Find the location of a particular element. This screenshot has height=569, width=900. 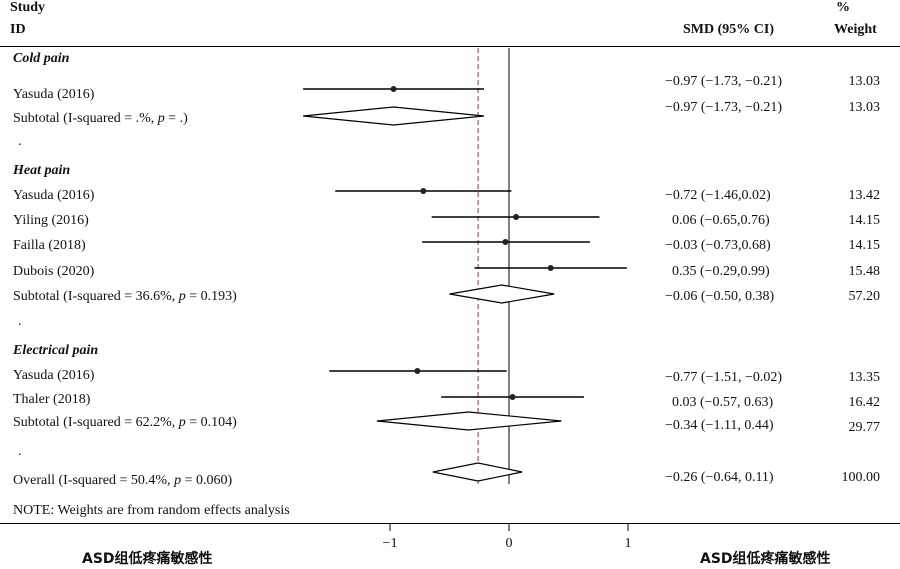

study-weight: 16.42 is located at coordinates (864, 402).